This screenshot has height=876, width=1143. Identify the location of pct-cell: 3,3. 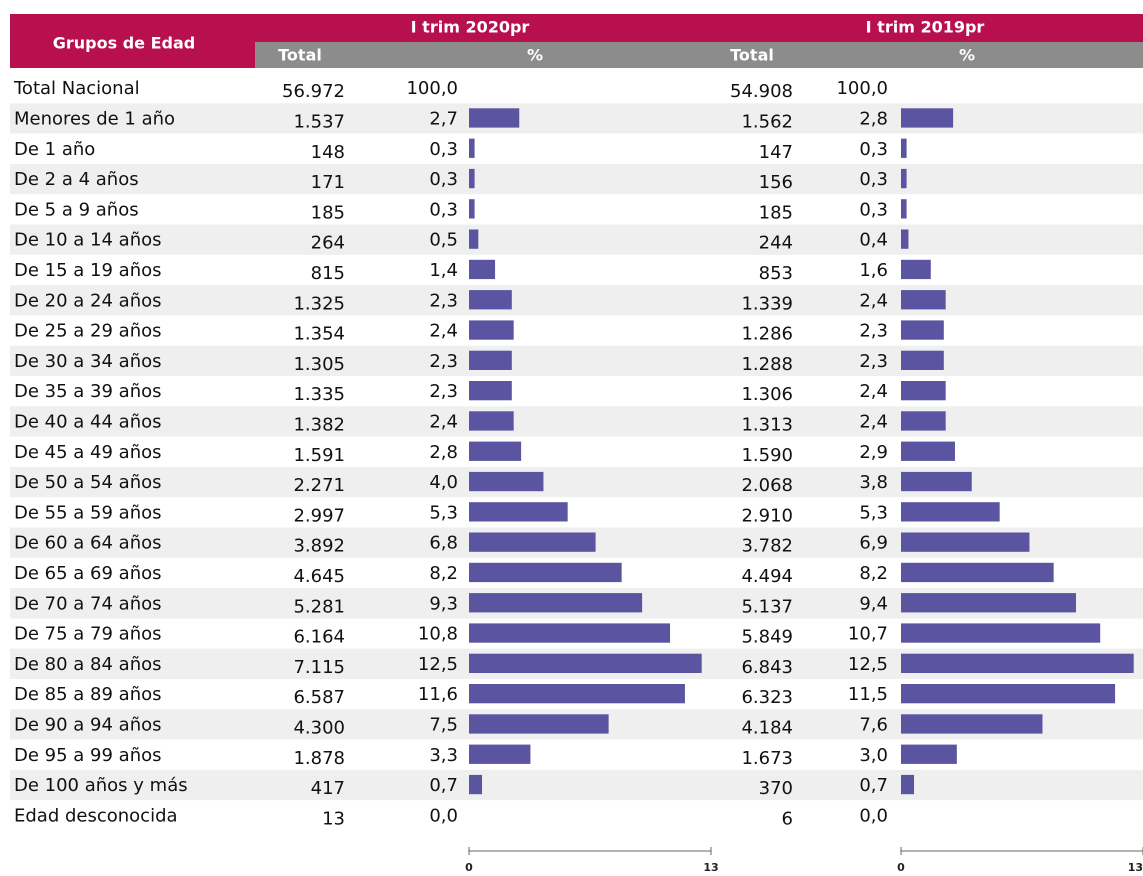
(443, 755).